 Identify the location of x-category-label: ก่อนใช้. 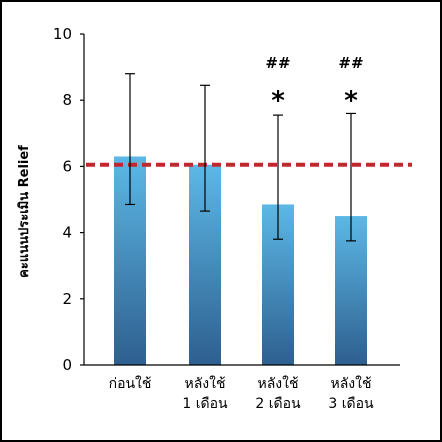
(130, 383).